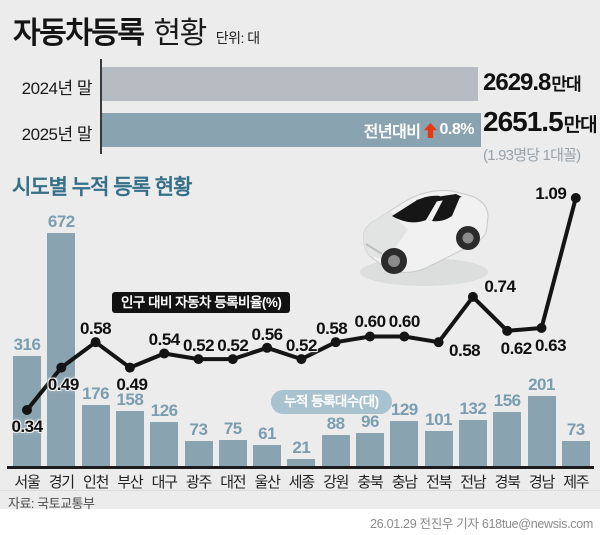 This screenshot has width=600, height=535. I want to click on yoy-badge-label: 전년대비, so click(392, 132).